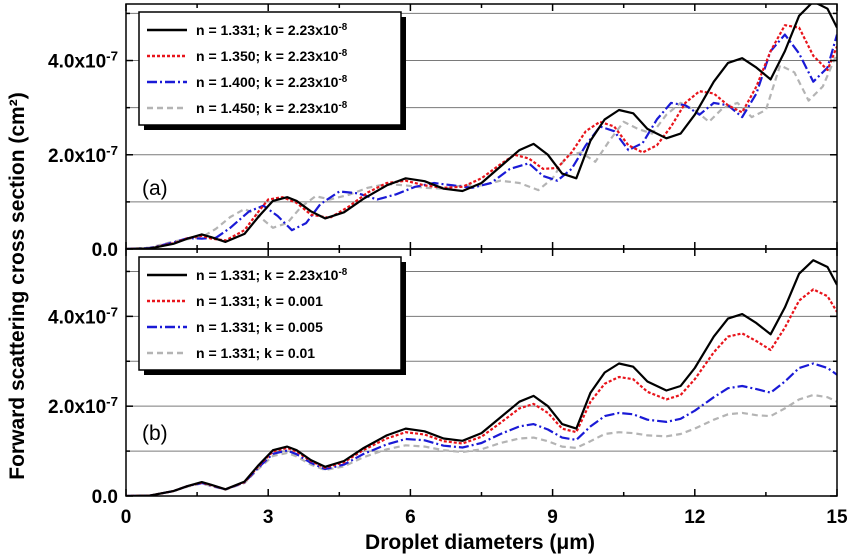 The image size is (850, 557). What do you see at coordinates (837, 517) in the screenshot?
I see `x-tick-label: 15` at bounding box center [837, 517].